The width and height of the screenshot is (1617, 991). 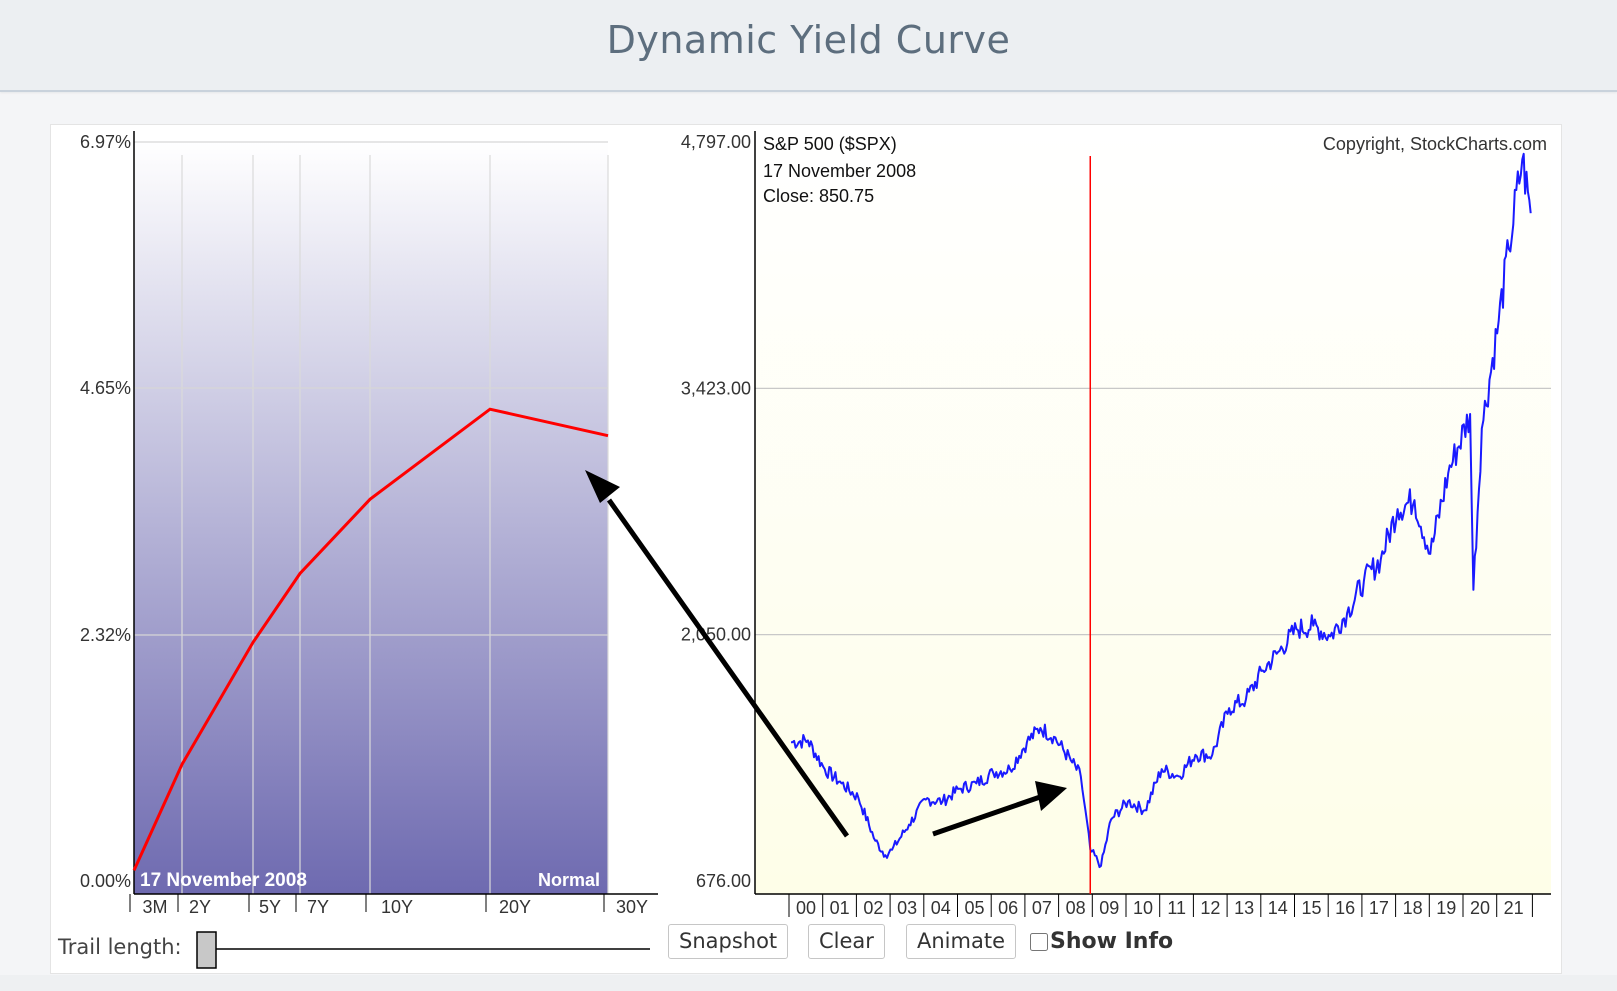 What do you see at coordinates (716, 388) in the screenshot?
I see `sp-y-tick-label: 3,423.00` at bounding box center [716, 388].